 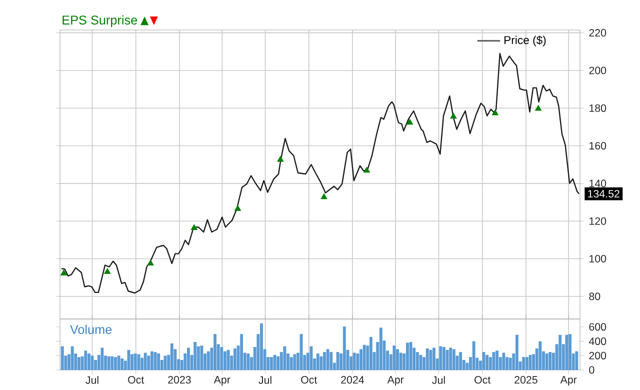 What do you see at coordinates (597, 33) in the screenshot?
I see `y-tick-label: 220` at bounding box center [597, 33].